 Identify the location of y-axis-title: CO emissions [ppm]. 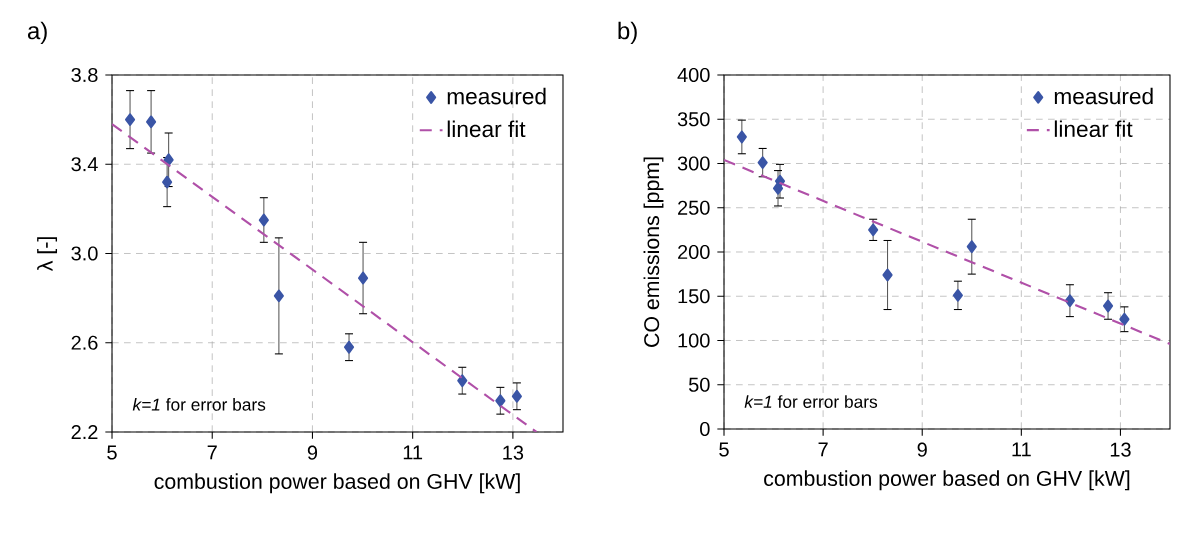
(653, 252).